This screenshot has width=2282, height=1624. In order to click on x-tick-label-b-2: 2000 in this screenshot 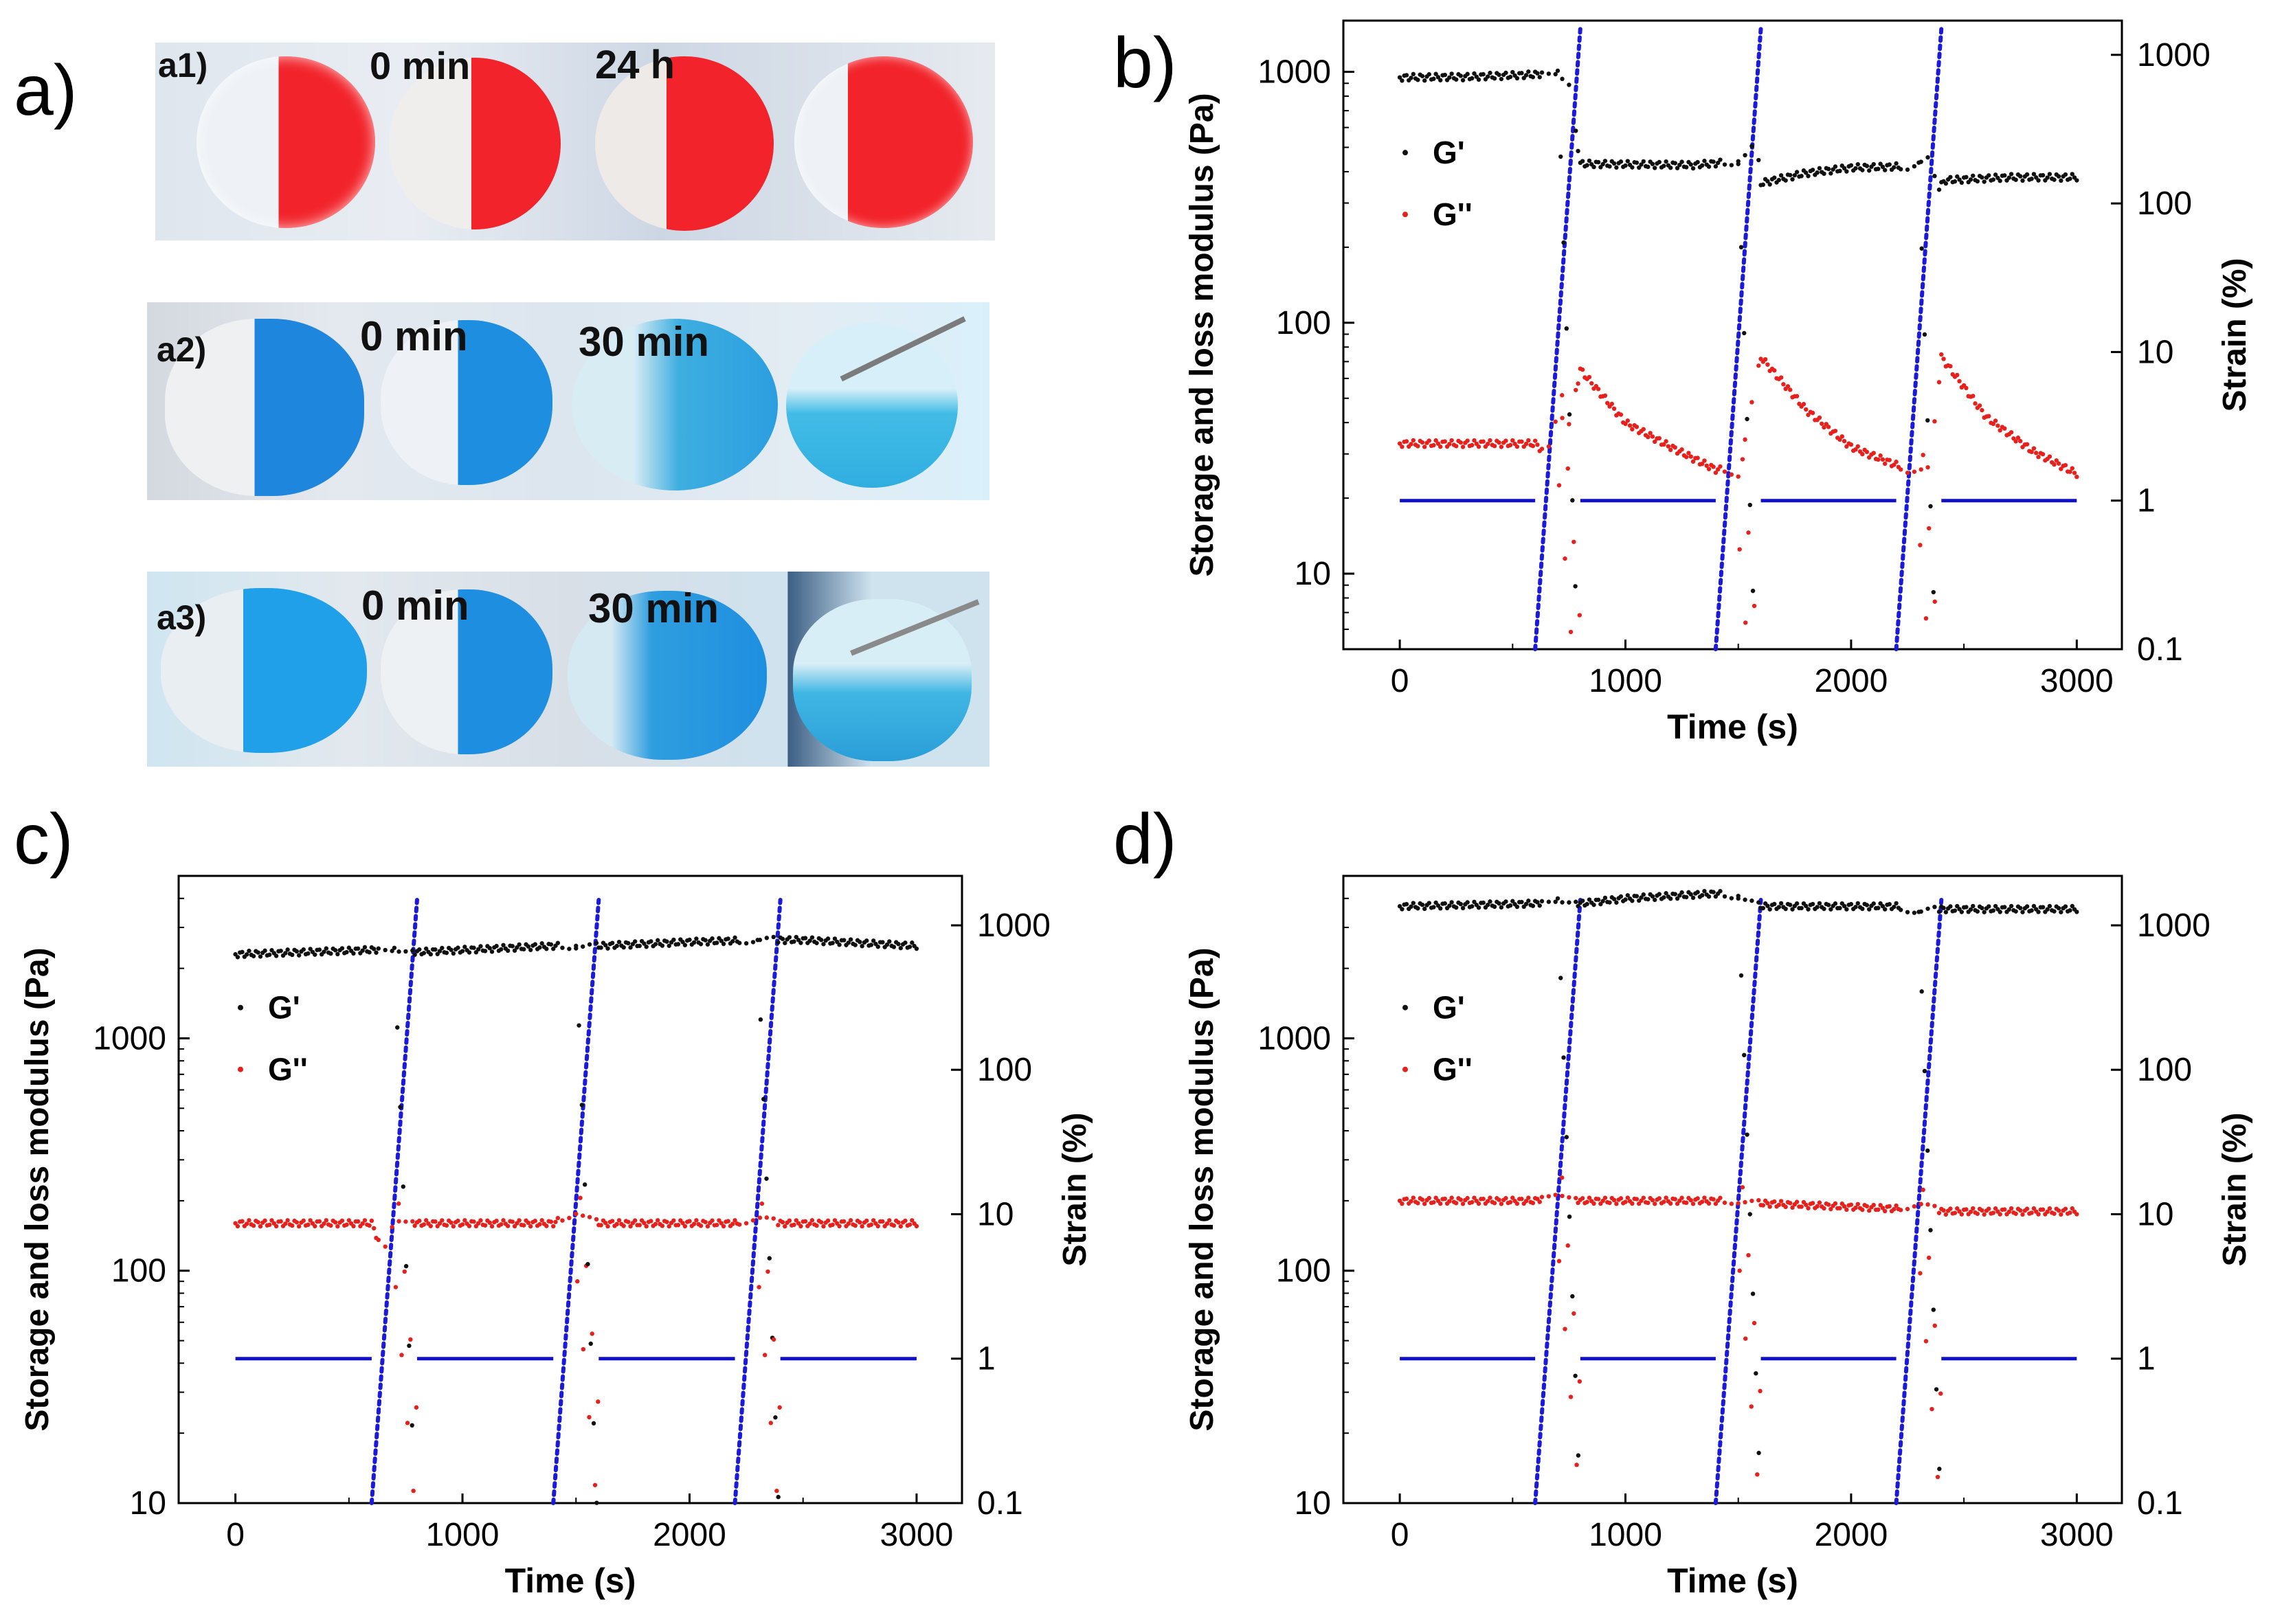, I will do `click(1851, 681)`.